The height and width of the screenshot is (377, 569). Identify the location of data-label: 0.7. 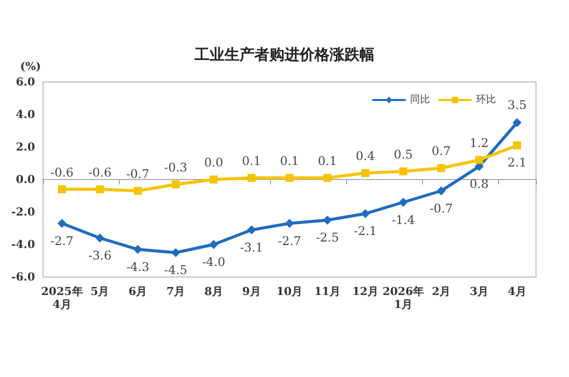
(441, 151).